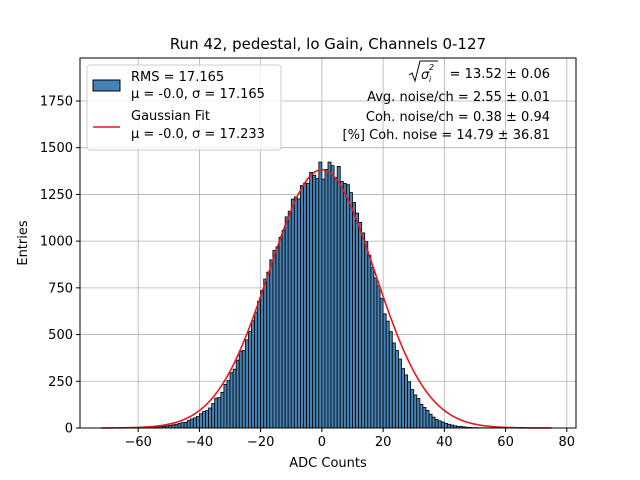 The height and width of the screenshot is (480, 640). Describe the element at coordinates (260, 442) in the screenshot. I see `x-tick-label: −20` at that location.